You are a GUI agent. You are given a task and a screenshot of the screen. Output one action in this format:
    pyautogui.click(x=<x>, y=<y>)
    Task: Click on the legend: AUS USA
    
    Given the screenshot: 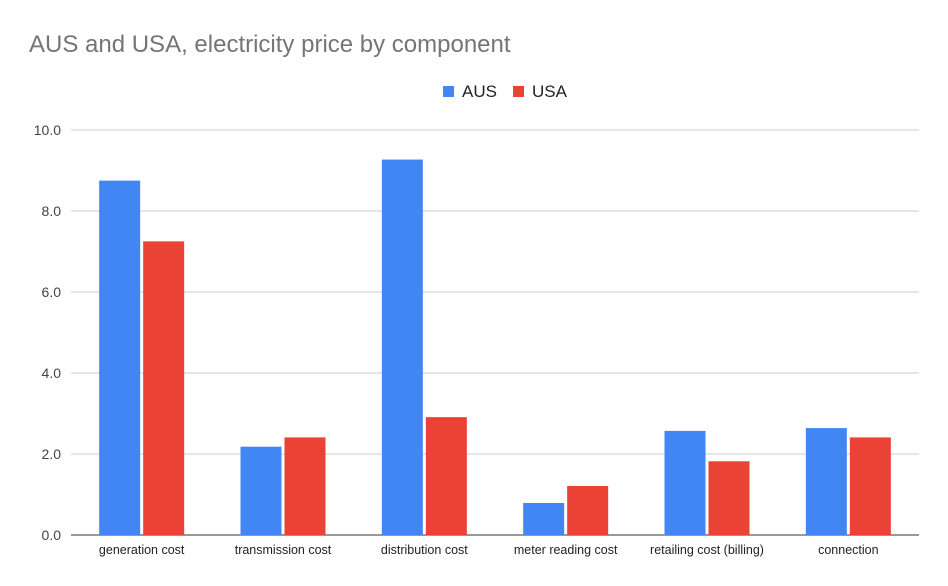 What is the action you would take?
    pyautogui.click(x=505, y=91)
    